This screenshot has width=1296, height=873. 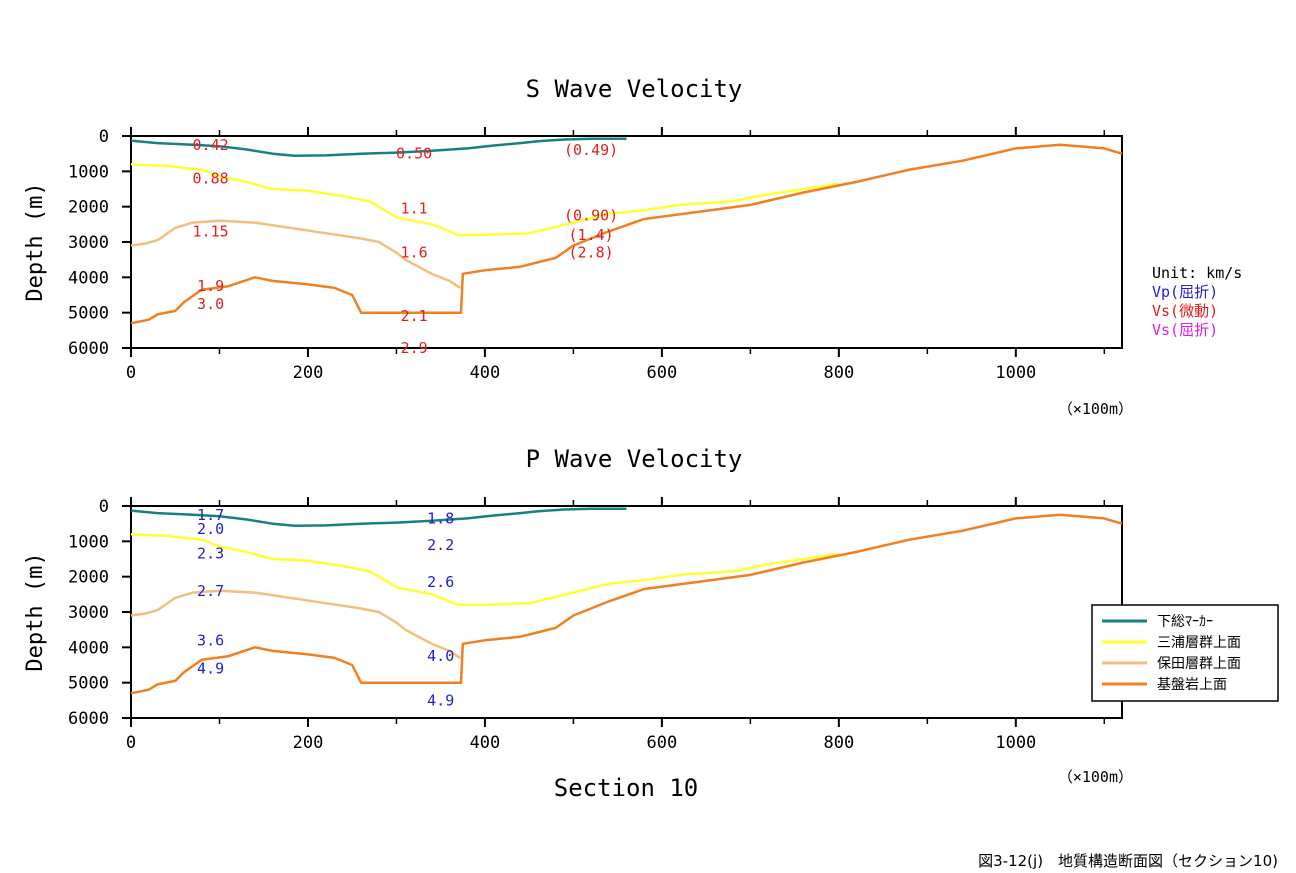 I want to click on p-wave-velocity-label: 4.0, so click(x=440, y=656).